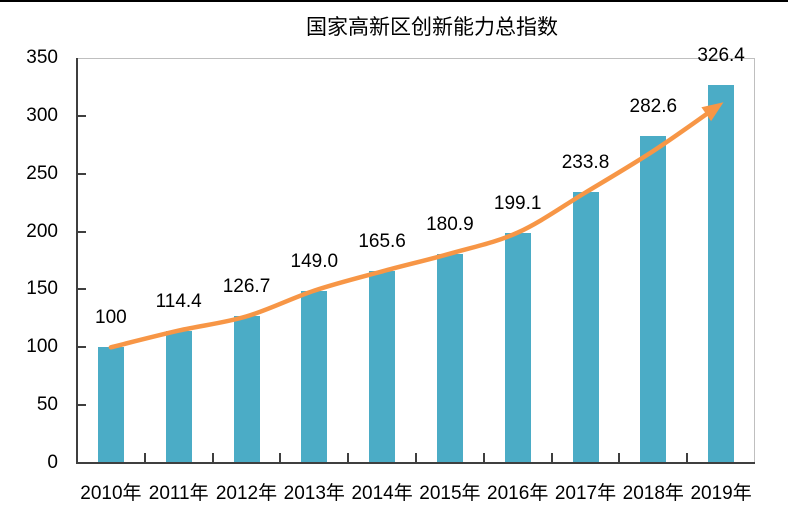 The image size is (788, 532). I want to click on y-tick-label: 200, so click(42, 231).